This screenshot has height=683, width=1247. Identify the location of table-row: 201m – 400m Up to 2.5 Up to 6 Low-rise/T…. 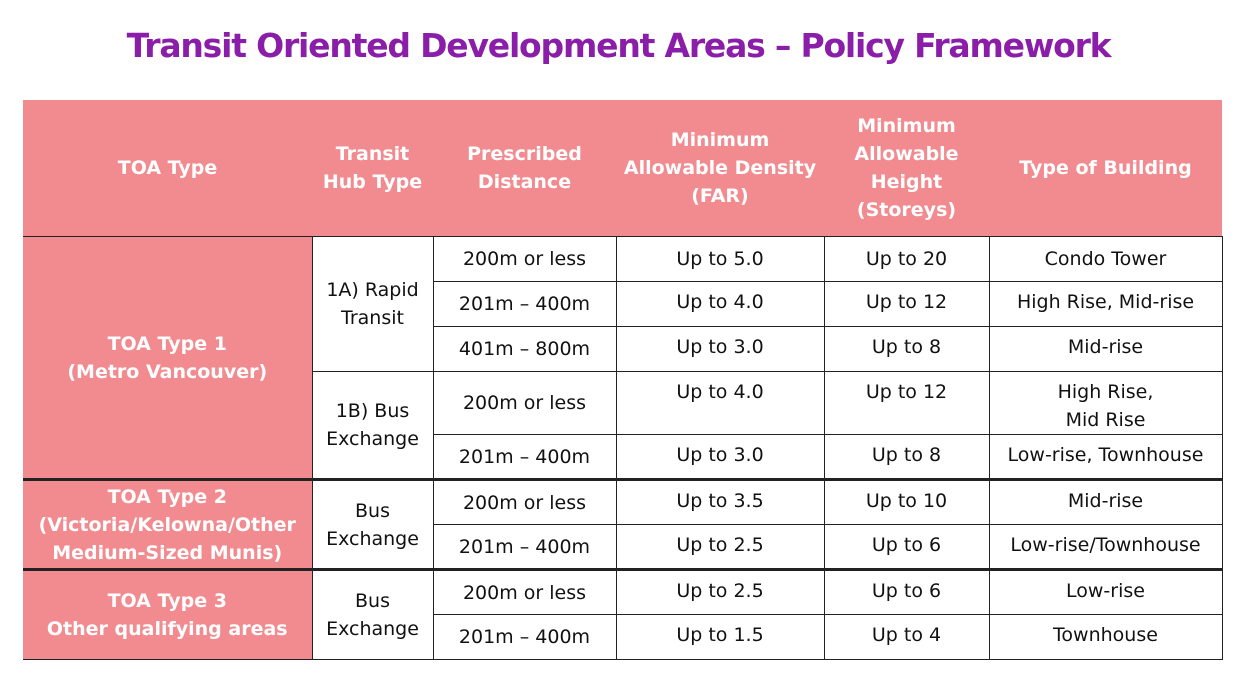
(623, 547).